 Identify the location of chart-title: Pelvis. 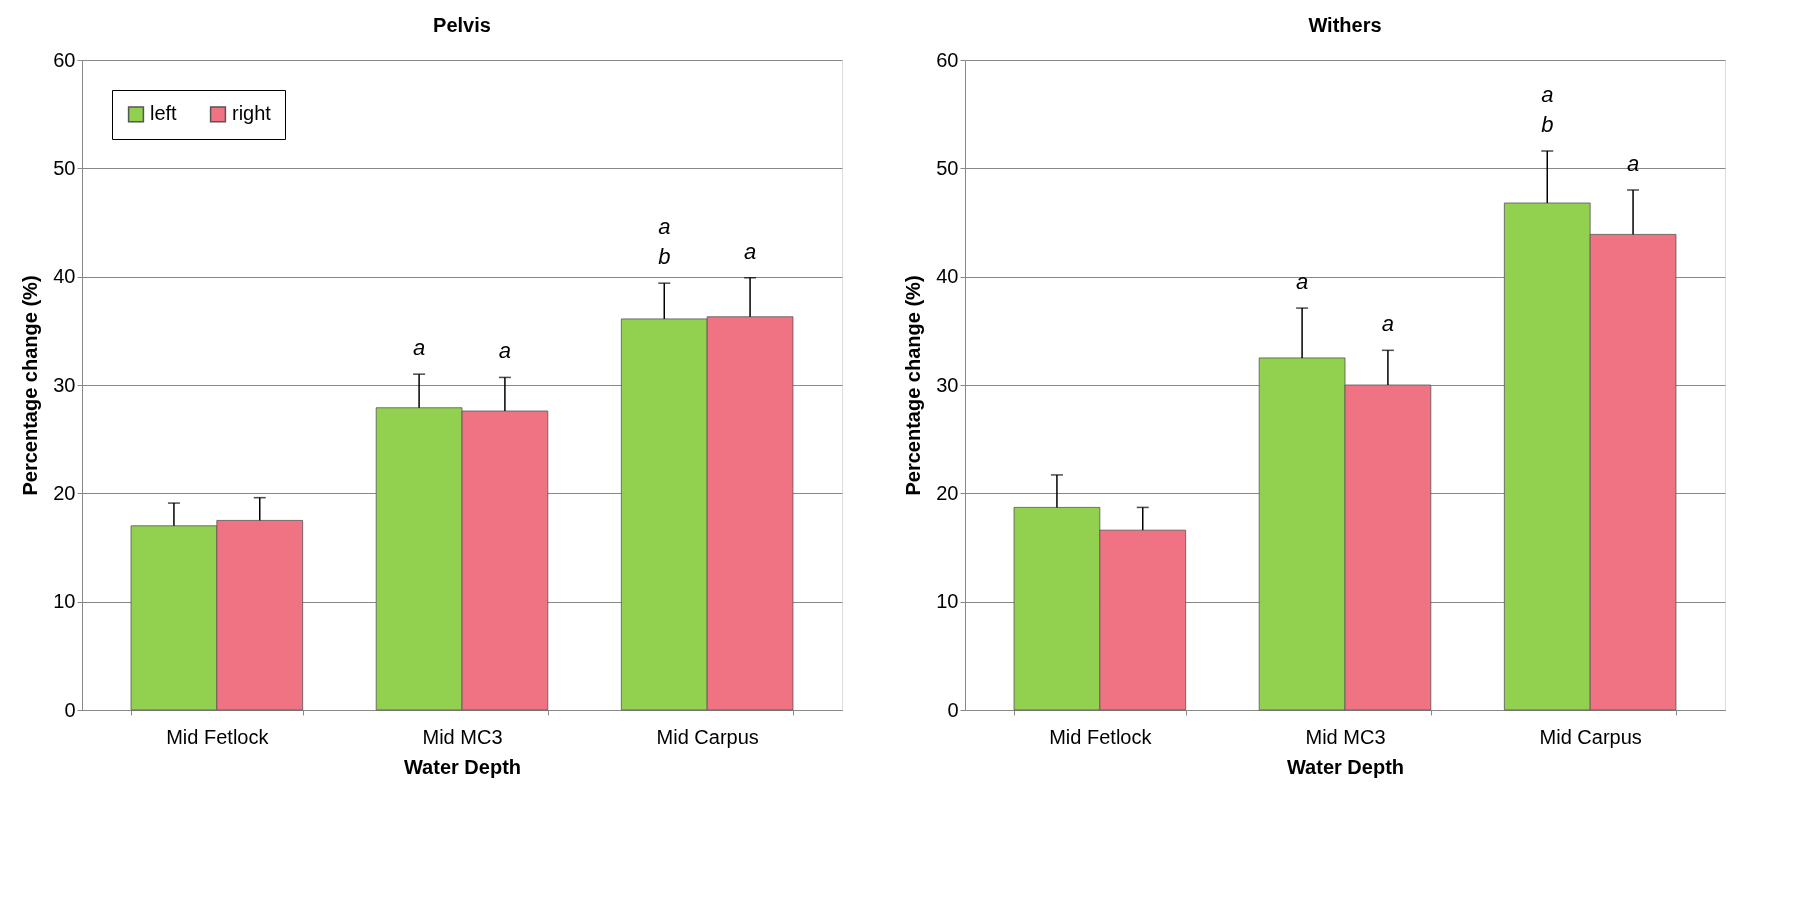
(462, 25).